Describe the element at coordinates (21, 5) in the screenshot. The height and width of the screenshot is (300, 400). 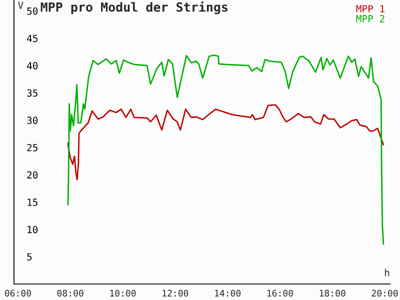
I see `y-axis-title: V` at that location.